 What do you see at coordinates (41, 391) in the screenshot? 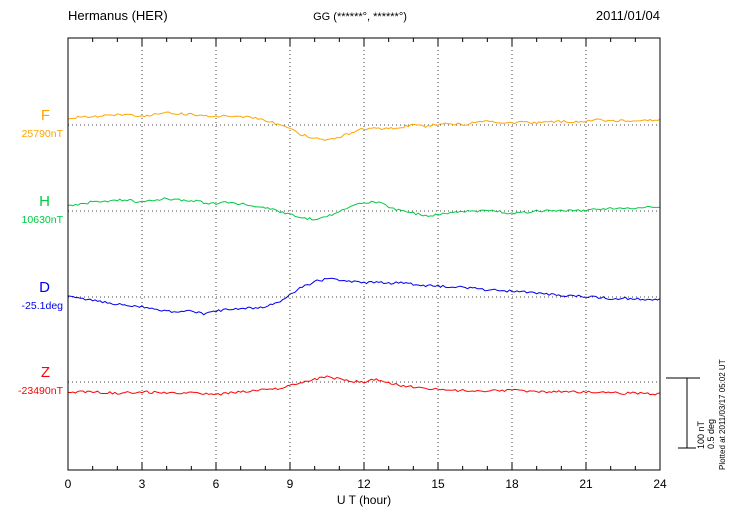
I see `series-baseline-value-Z: -23490nT` at bounding box center [41, 391].